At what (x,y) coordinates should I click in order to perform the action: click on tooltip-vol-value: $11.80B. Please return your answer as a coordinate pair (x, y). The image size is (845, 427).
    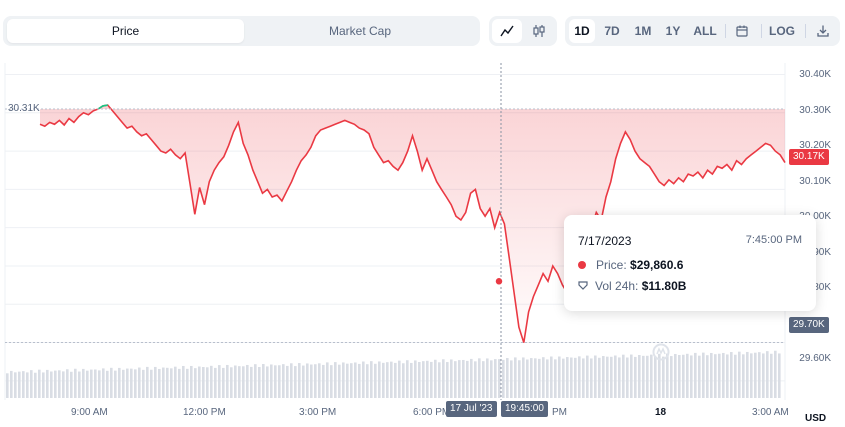
    Looking at the image, I should click on (664, 286).